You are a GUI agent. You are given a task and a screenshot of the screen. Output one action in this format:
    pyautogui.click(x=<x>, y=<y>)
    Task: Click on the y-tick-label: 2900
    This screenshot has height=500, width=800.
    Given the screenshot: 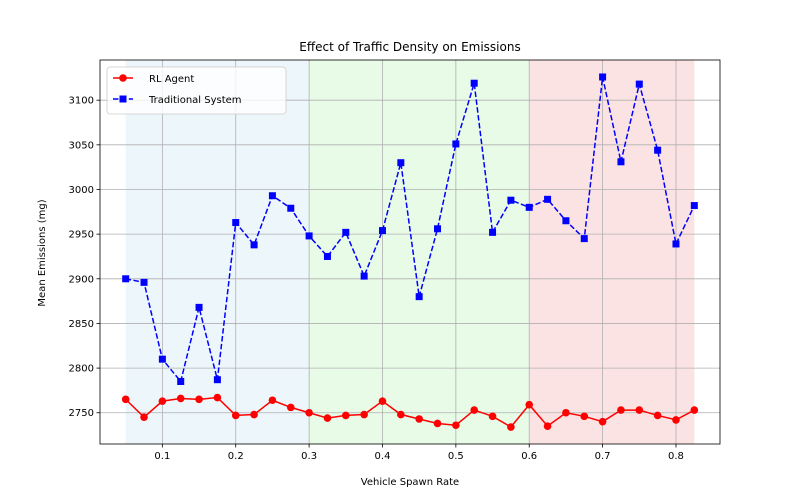 What is the action you would take?
    pyautogui.click(x=81, y=279)
    